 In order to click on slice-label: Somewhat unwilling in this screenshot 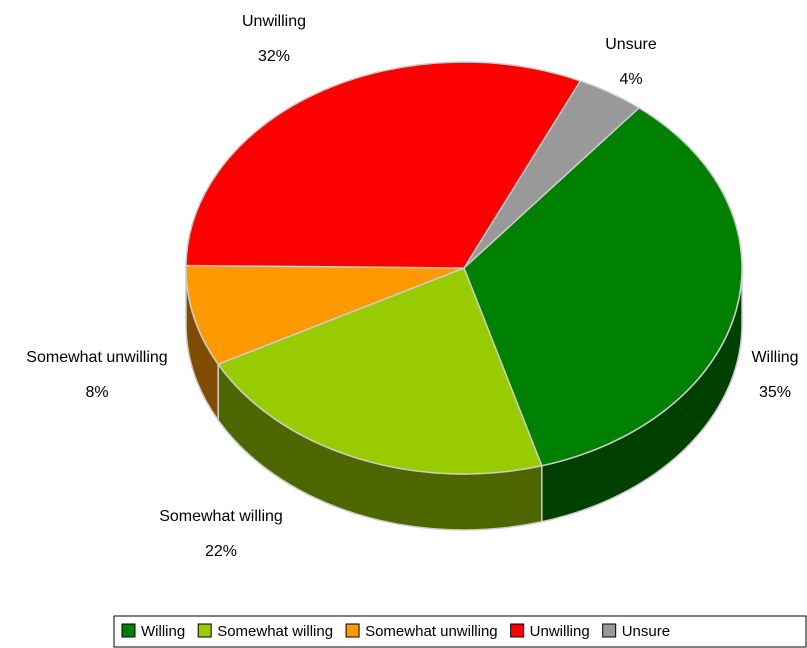, I will do `click(96, 357)`.